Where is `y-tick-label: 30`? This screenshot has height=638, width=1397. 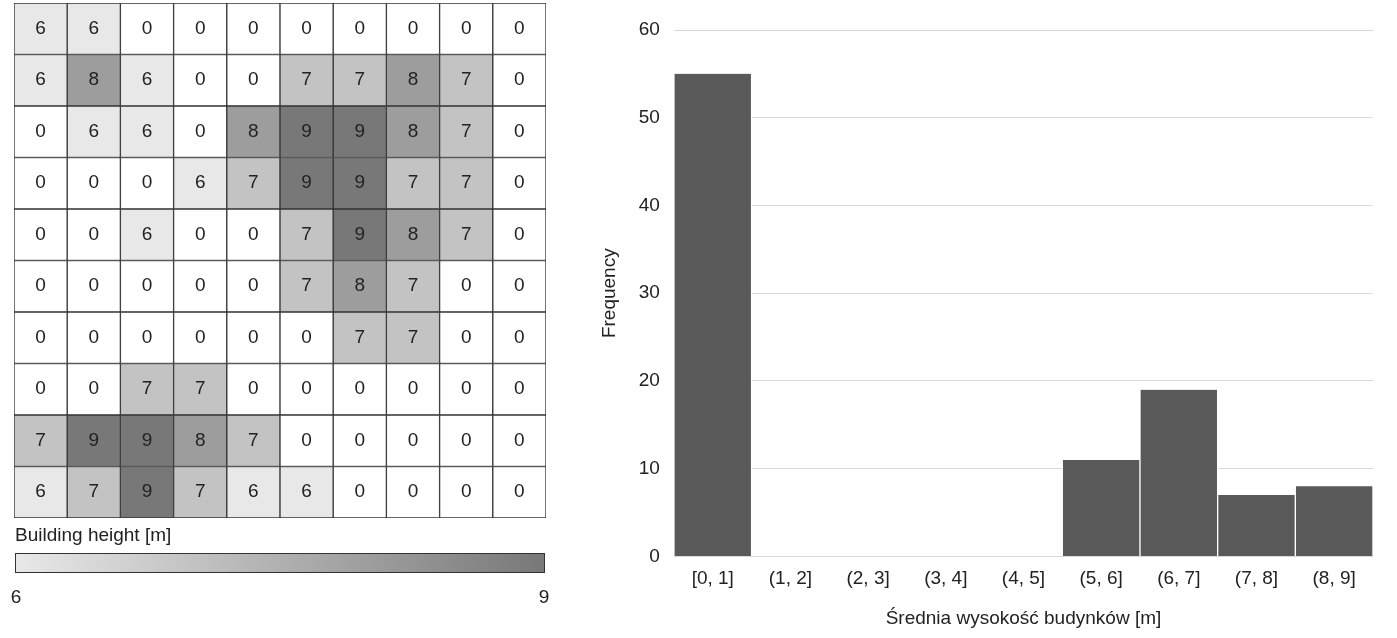 y-tick-label: 30 is located at coordinates (649, 292).